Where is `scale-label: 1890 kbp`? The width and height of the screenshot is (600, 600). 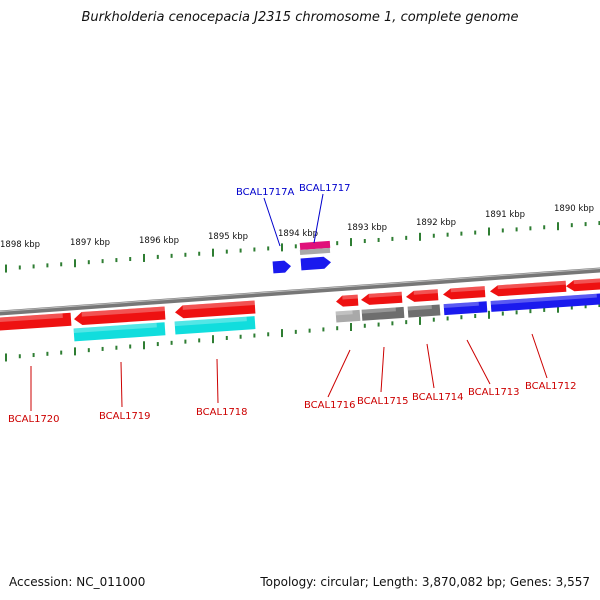
scale-label: 1890 kbp is located at coordinates (574, 209).